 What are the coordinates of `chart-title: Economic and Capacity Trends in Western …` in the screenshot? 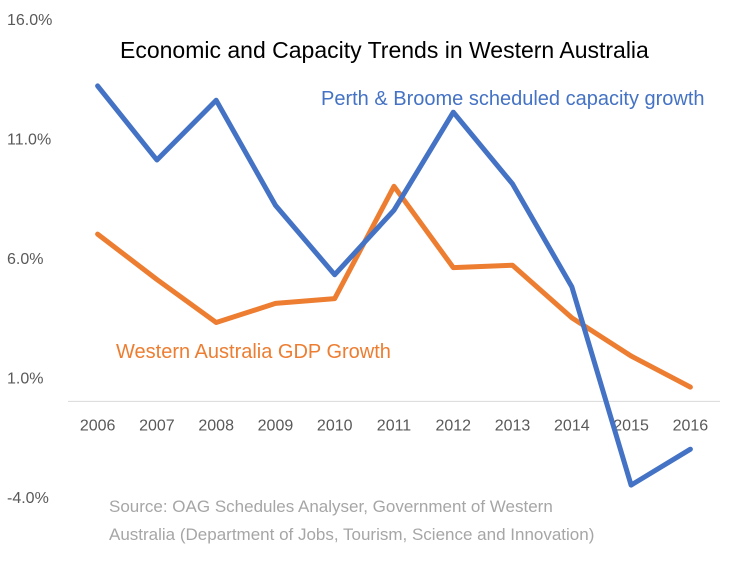 It's located at (384, 50).